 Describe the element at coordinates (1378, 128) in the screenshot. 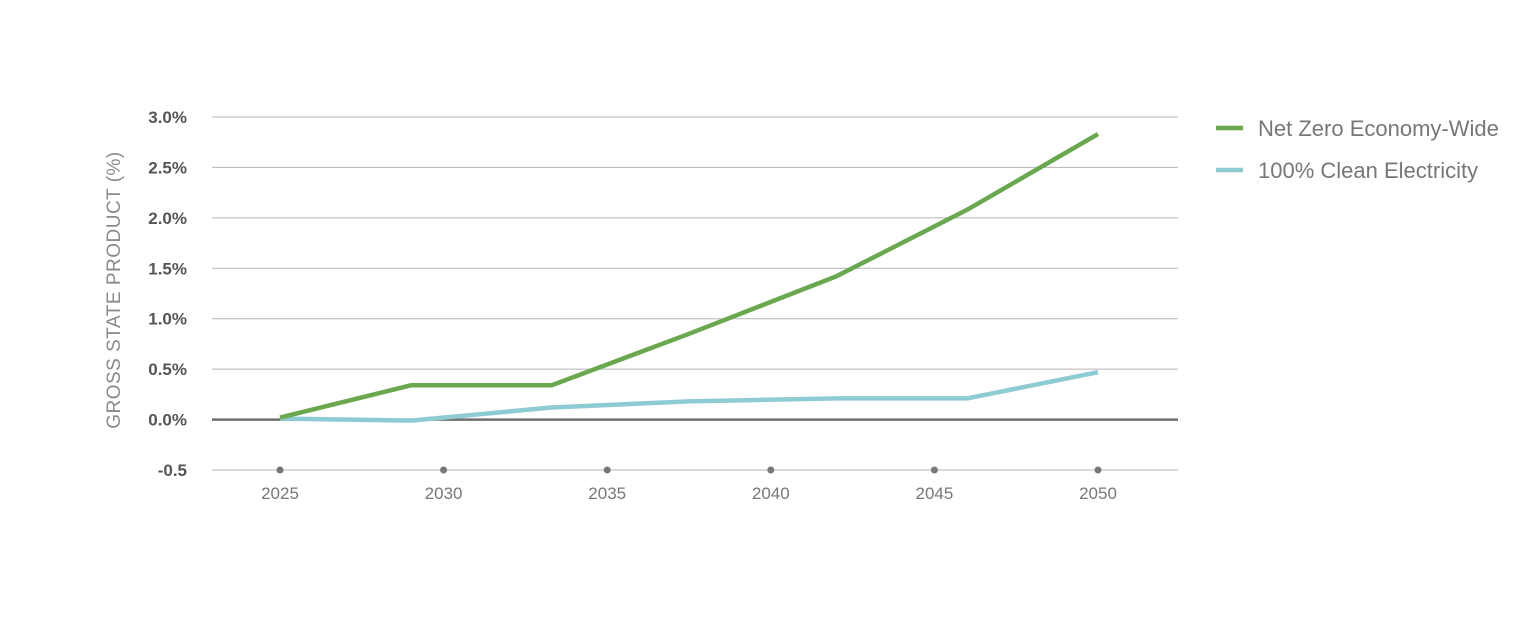

I see `legend-label: Net Zero Economy-Wide` at that location.